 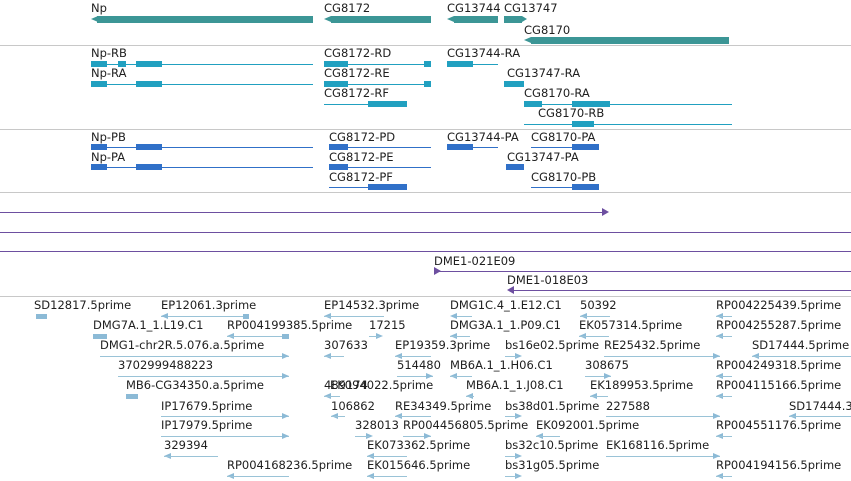 I want to click on est-label: SD12817.5prime, so click(x=83, y=305).